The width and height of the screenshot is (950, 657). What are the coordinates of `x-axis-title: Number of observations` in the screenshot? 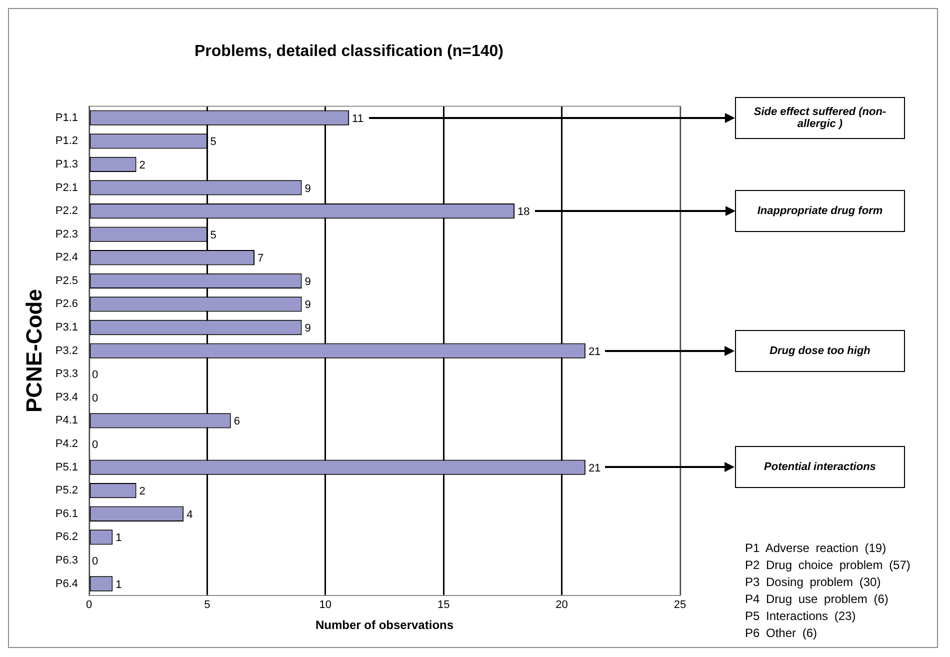 It's located at (385, 625).